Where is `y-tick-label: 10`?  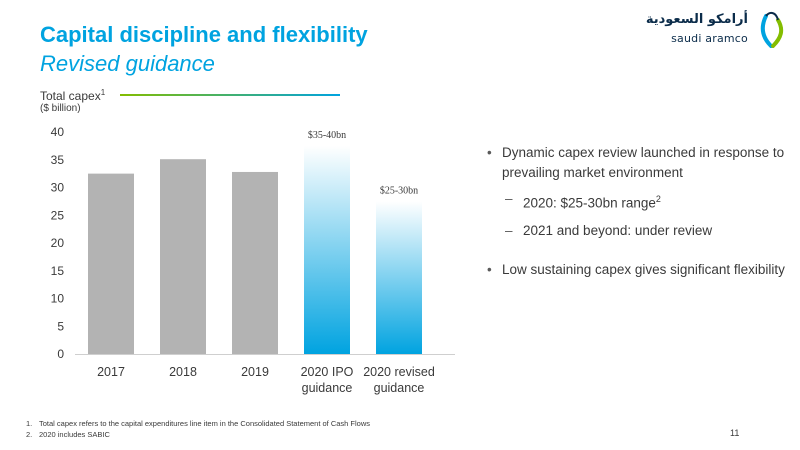
y-tick-label: 10 is located at coordinates (58, 299).